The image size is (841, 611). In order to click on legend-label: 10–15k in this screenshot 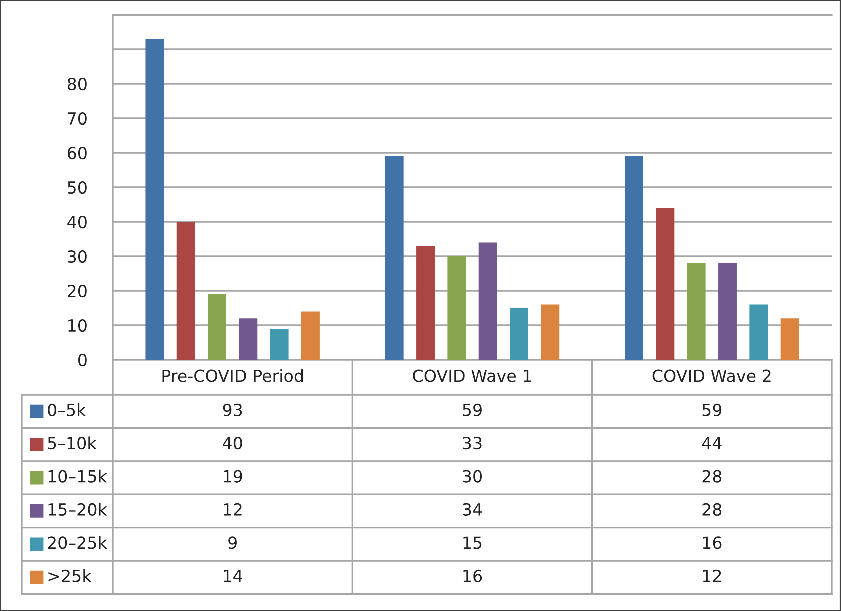, I will do `click(78, 476)`.